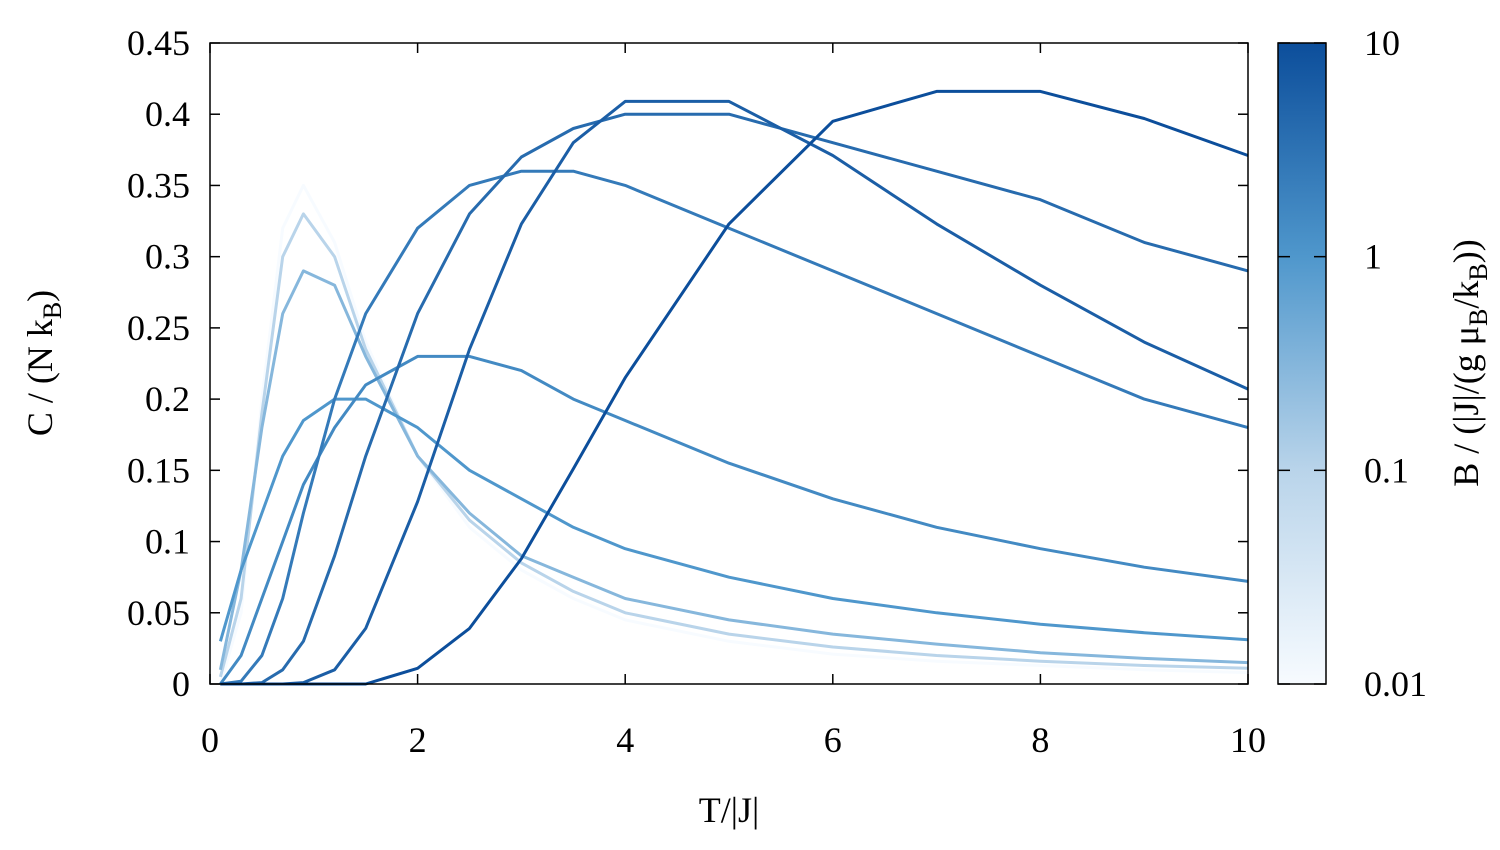 Image resolution: width=1500 pixels, height=850 pixels. What do you see at coordinates (1466, 295) in the screenshot?
I see `label-text: /k` at bounding box center [1466, 295].